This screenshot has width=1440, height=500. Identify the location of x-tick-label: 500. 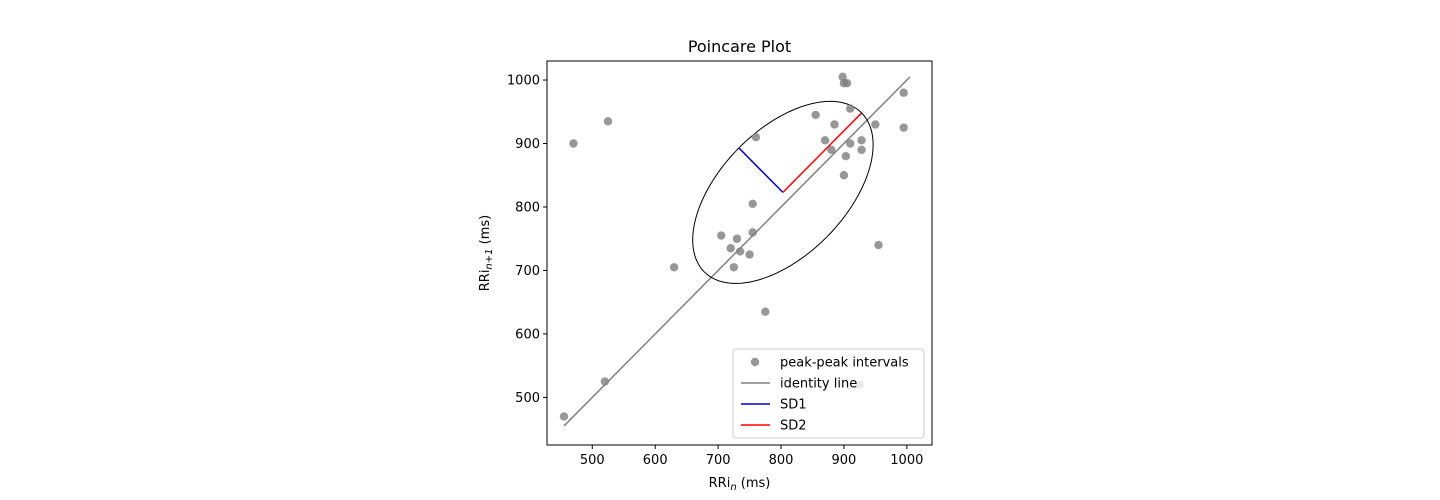
(592, 460).